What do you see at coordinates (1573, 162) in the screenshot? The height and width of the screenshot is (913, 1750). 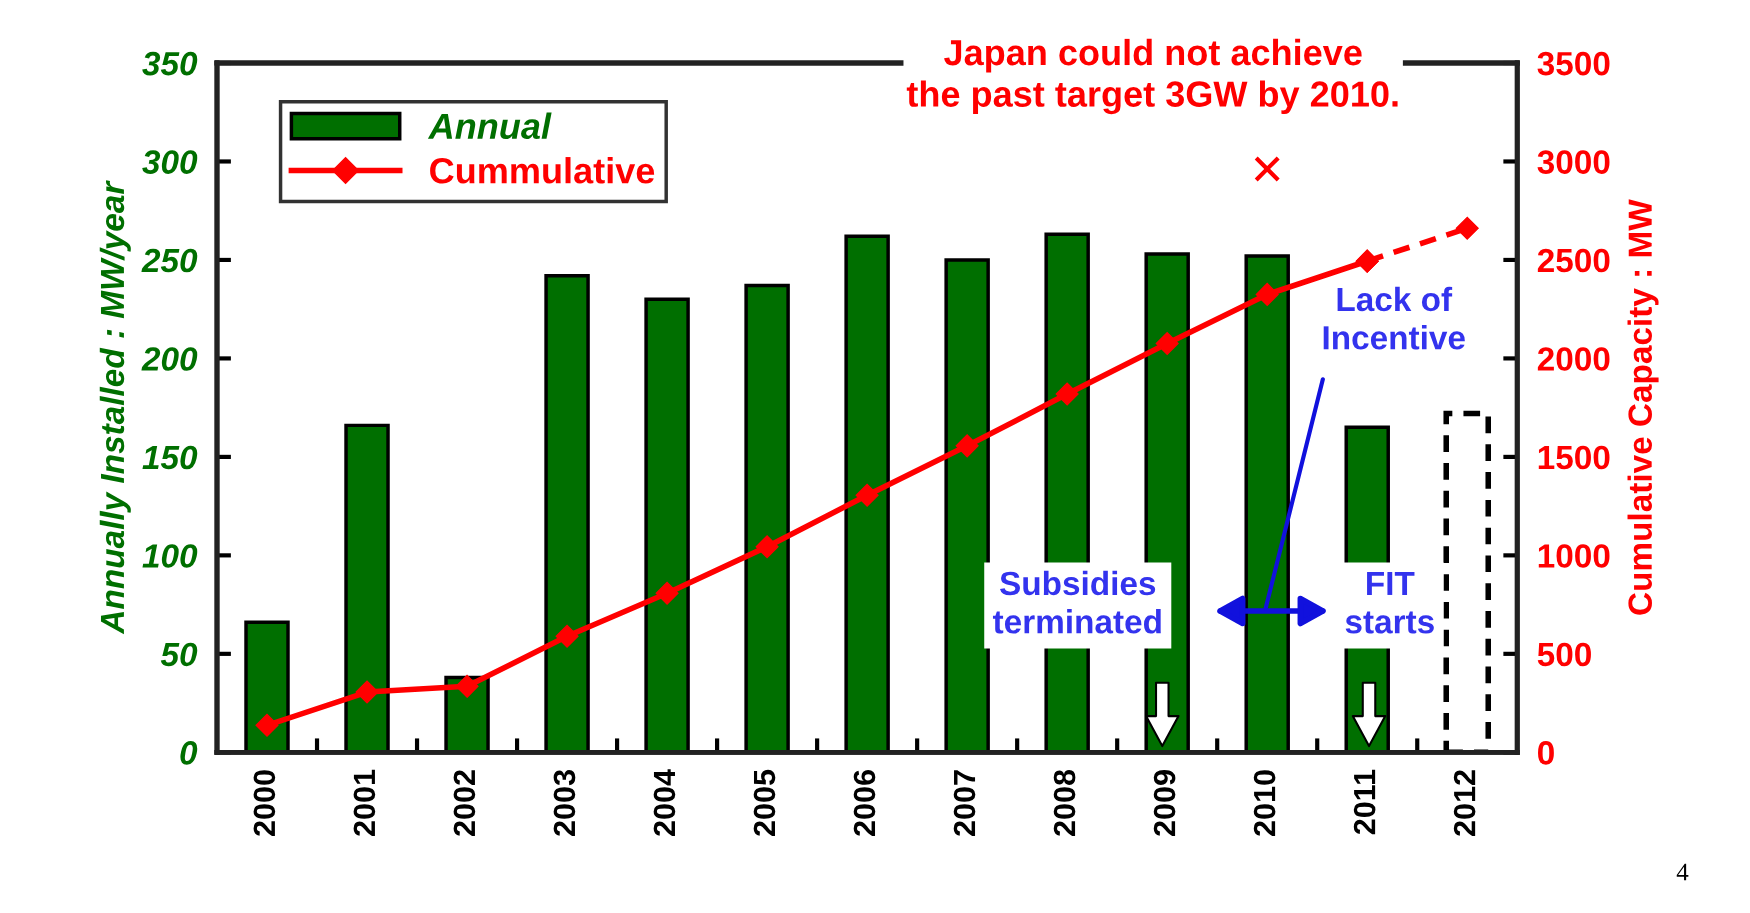 I see `y2-tick-label: 3000` at bounding box center [1573, 162].